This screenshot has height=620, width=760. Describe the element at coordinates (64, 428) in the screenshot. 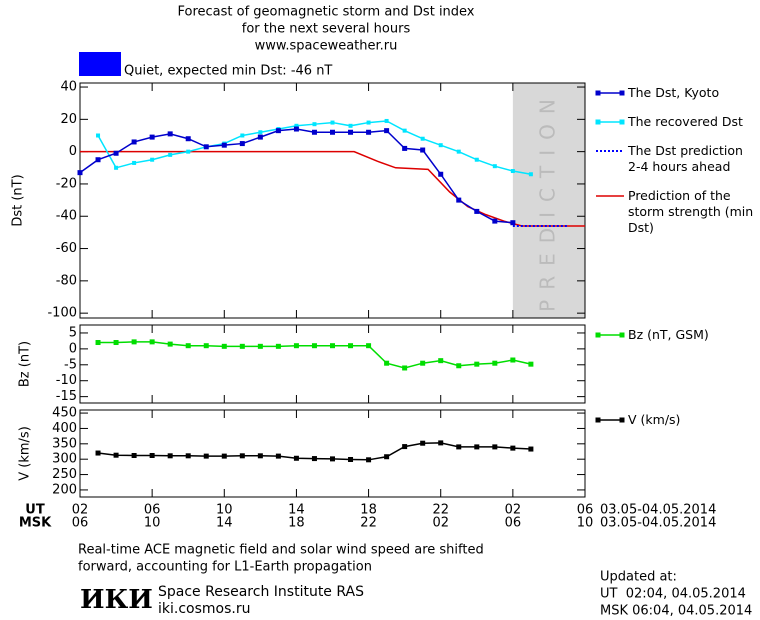

I see `y-tick-label: 400` at that location.